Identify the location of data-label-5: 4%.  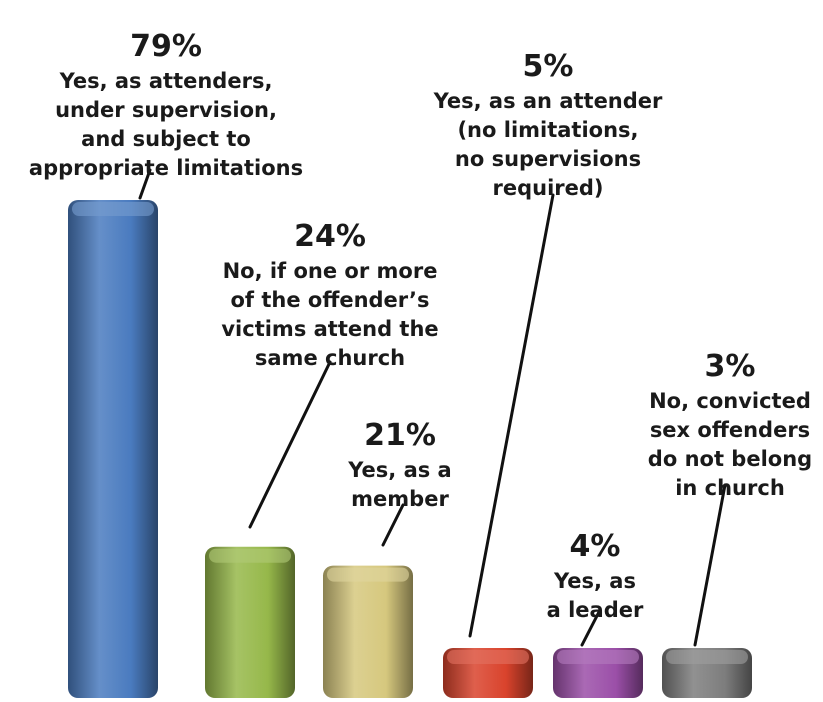
(595, 546).